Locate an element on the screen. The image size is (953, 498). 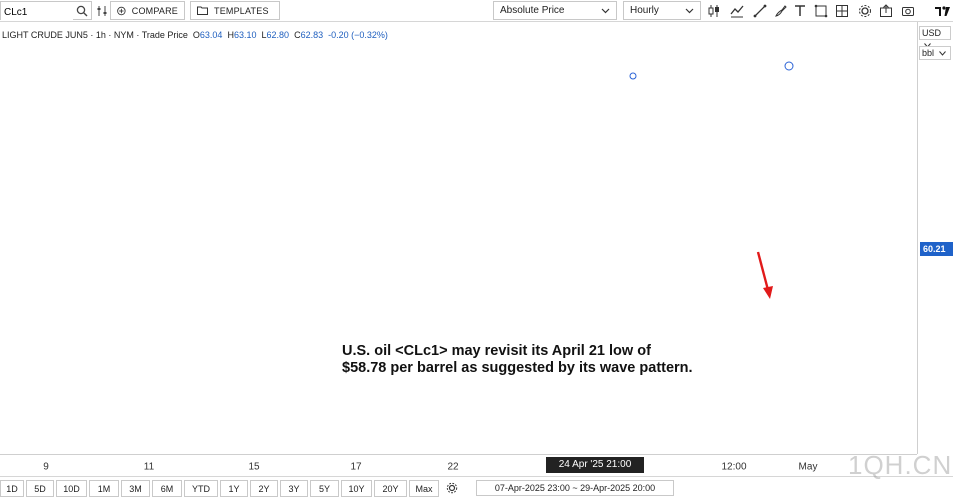
folder-icon is located at coordinates (202, 10).